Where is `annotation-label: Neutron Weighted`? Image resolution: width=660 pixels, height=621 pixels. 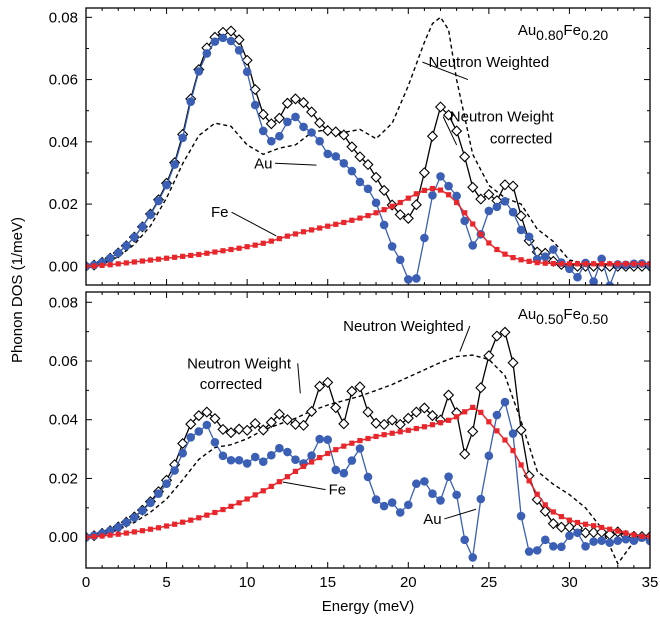 annotation-label: Neutron Weighted is located at coordinates (403, 326).